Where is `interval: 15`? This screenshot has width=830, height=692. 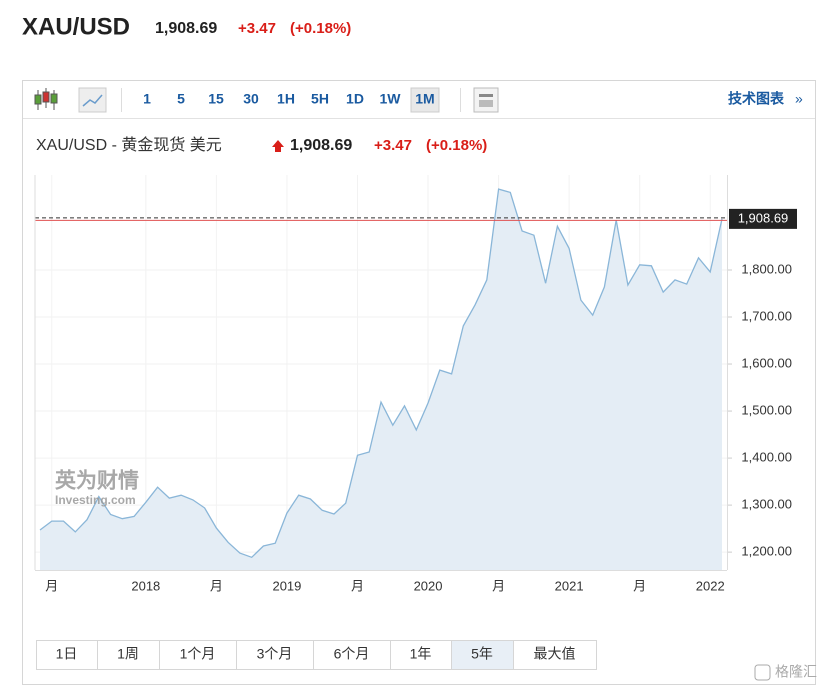 interval: 15 is located at coordinates (216, 99).